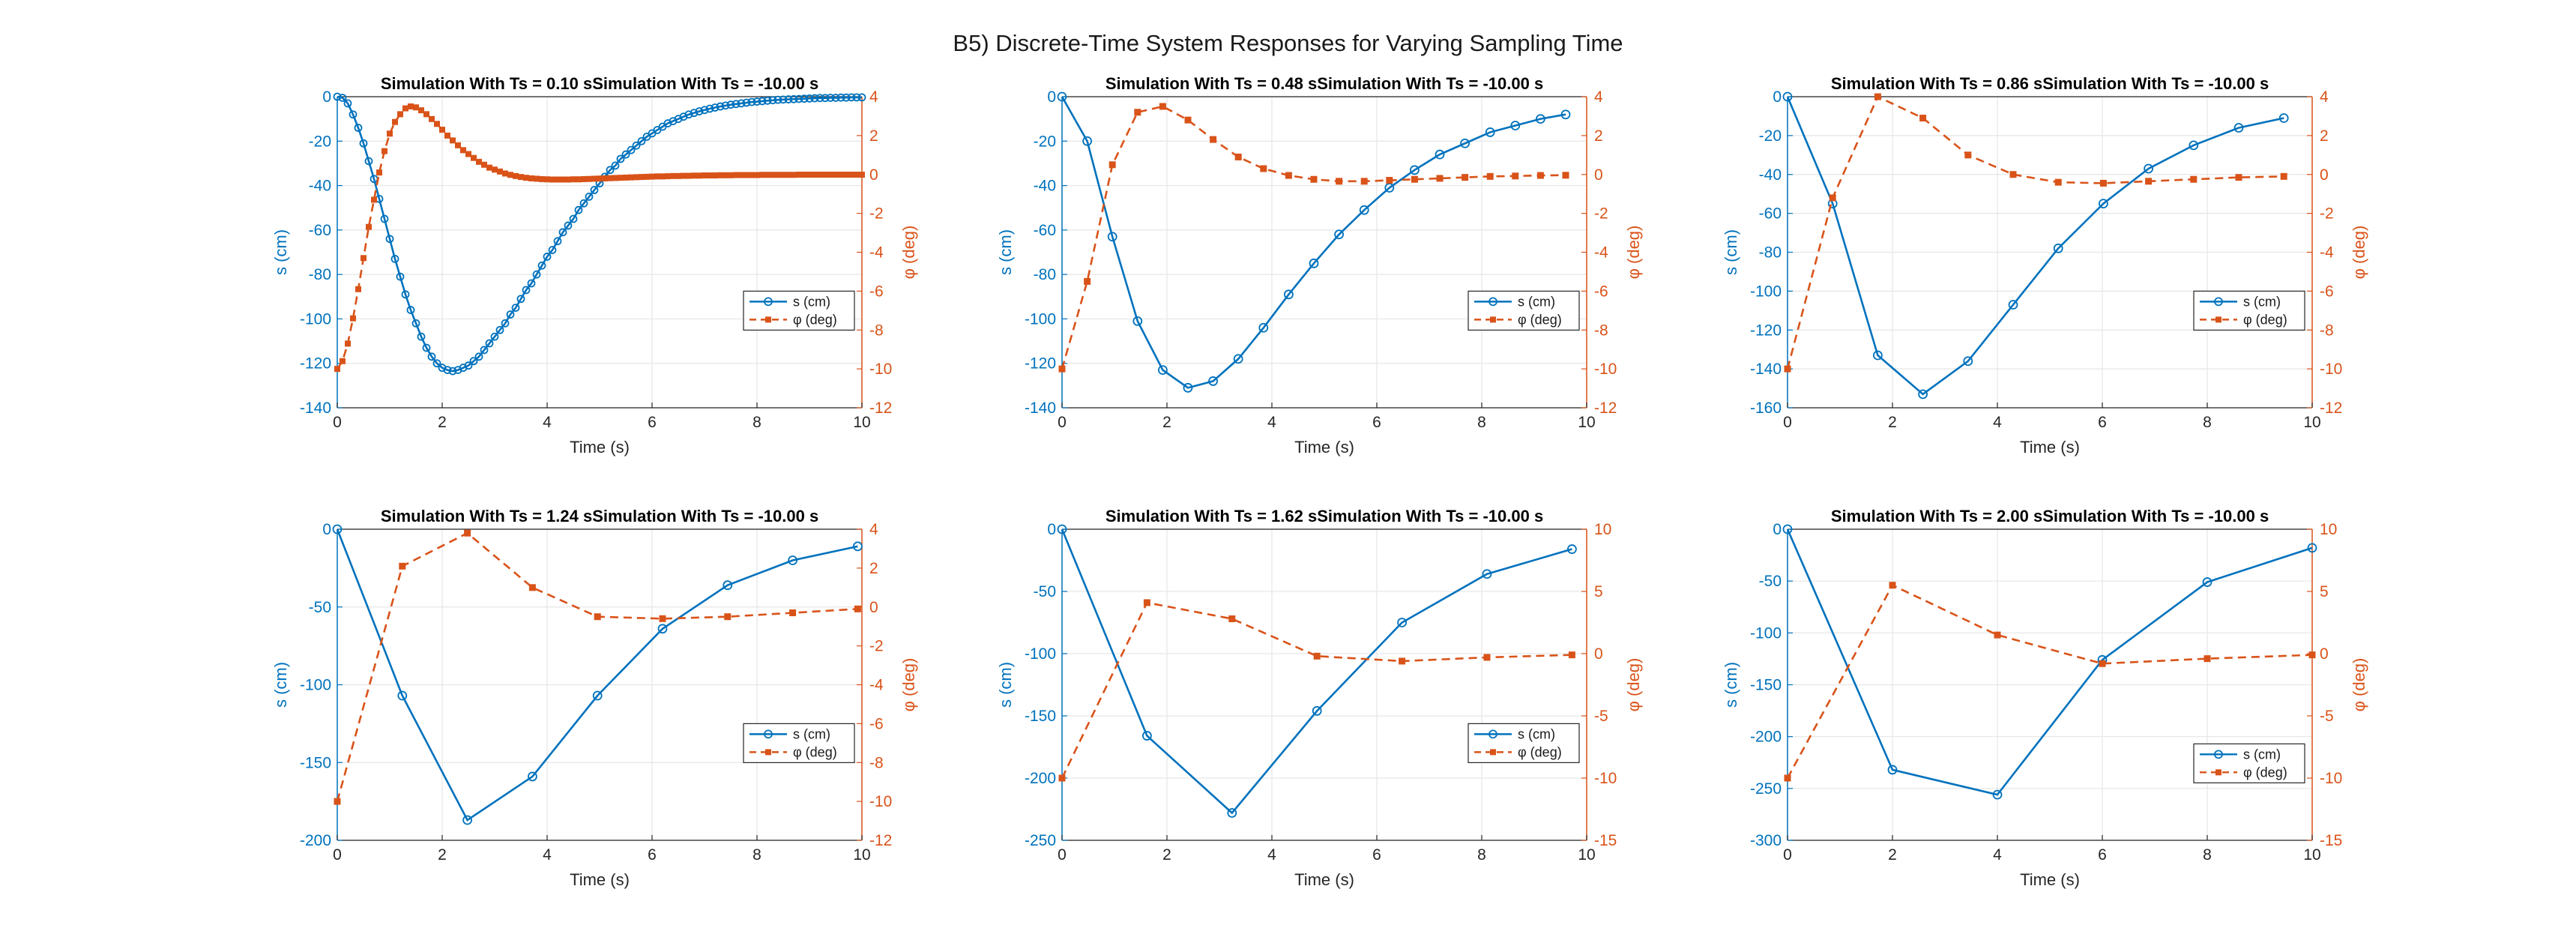  What do you see at coordinates (874, 607) in the screenshot?
I see `right-y-tick-label: 0` at bounding box center [874, 607].